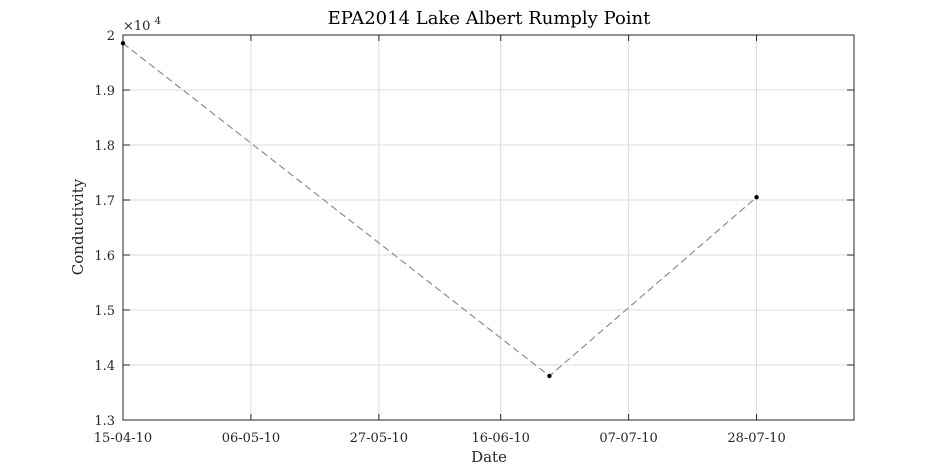 The height and width of the screenshot is (476, 945). Describe the element at coordinates (158, 21) in the screenshot. I see `y-exponent-power: 4` at that location.